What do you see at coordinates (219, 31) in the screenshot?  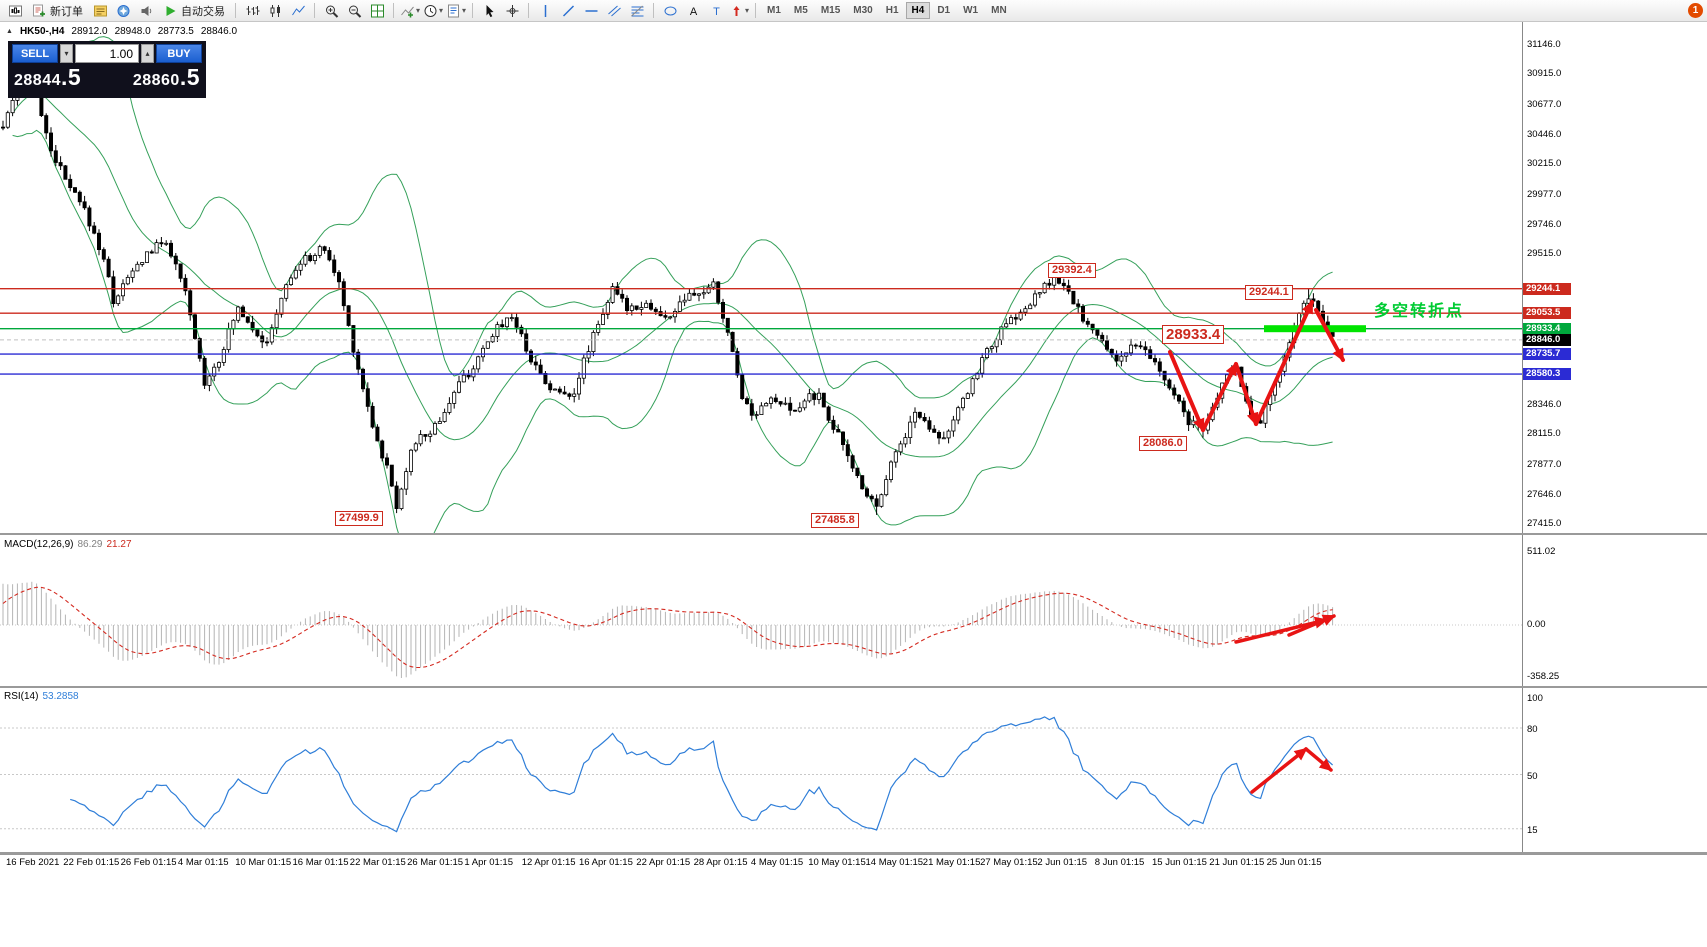 I see `ohlc-close: 28846.0` at bounding box center [219, 31].